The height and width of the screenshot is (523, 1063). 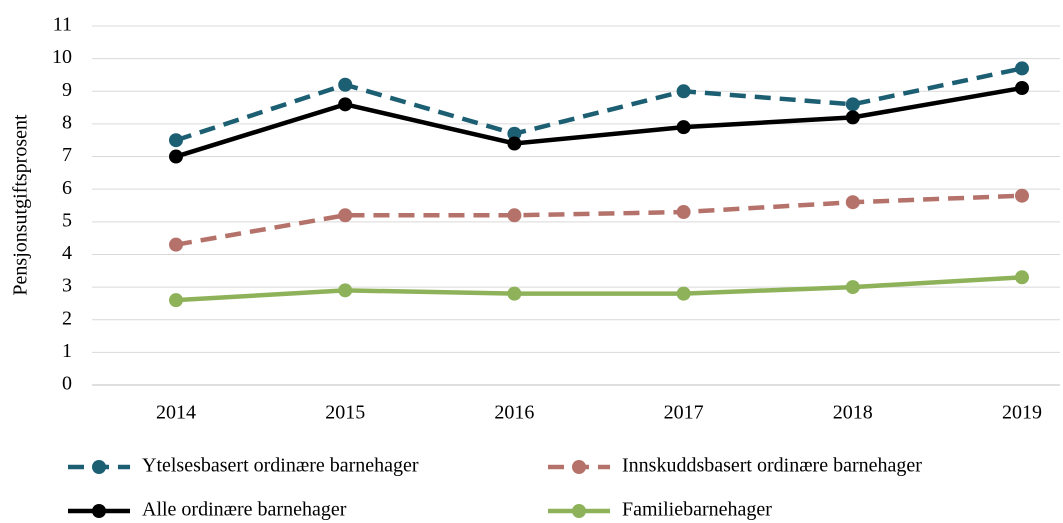 I want to click on y-tick-label: 7, so click(x=67, y=155).